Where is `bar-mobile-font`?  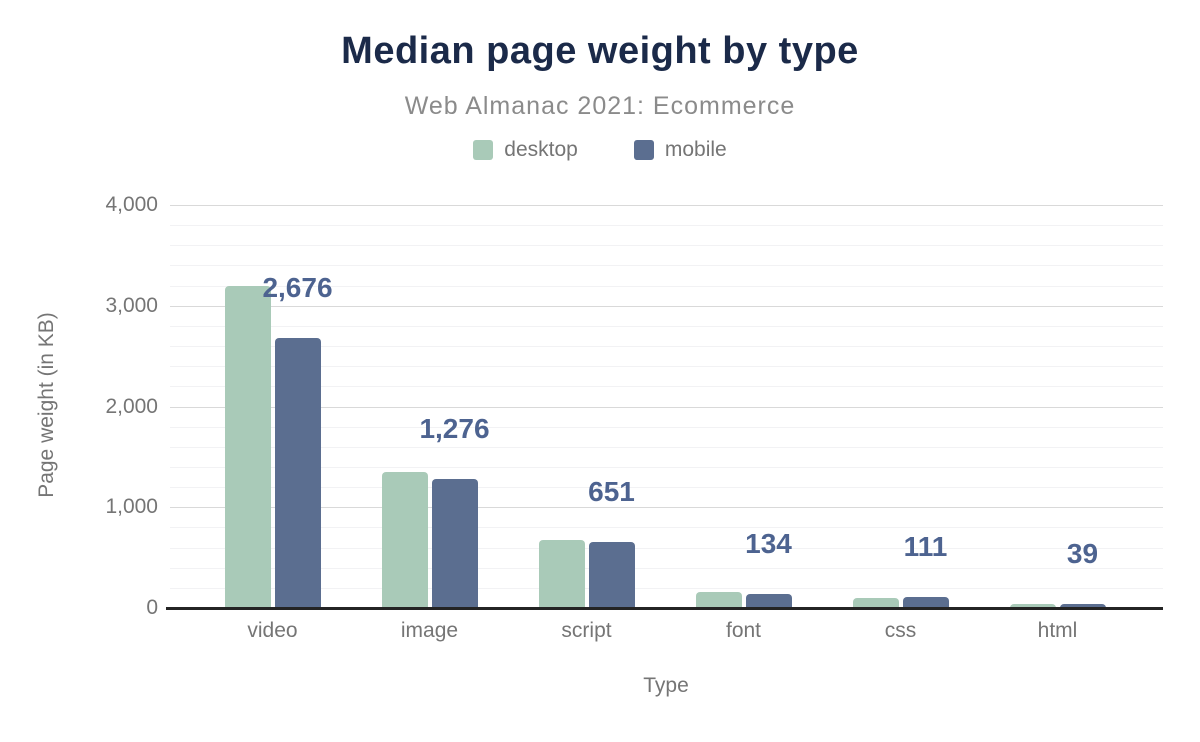 bar-mobile-font is located at coordinates (768, 601).